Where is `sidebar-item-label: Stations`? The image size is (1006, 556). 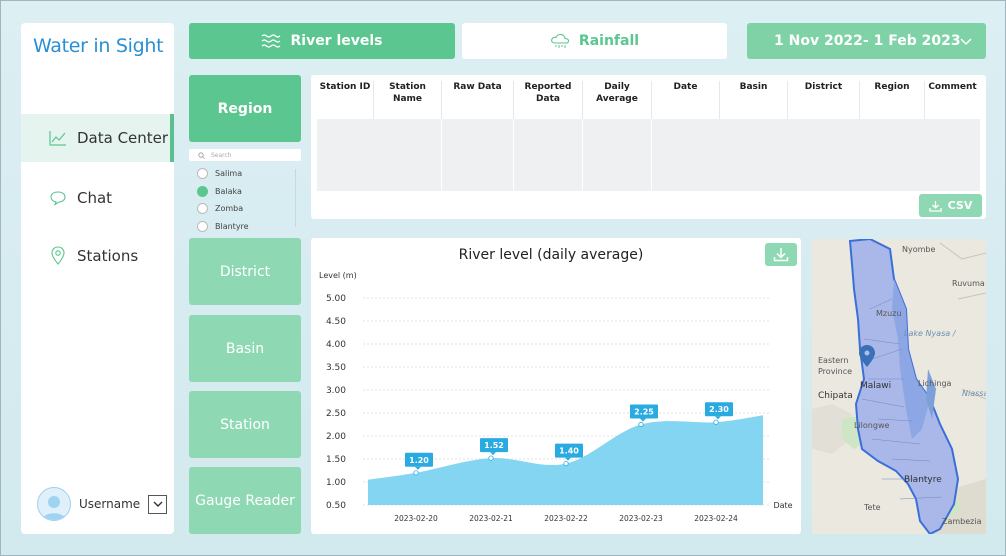 sidebar-item-label: Stations is located at coordinates (108, 256).